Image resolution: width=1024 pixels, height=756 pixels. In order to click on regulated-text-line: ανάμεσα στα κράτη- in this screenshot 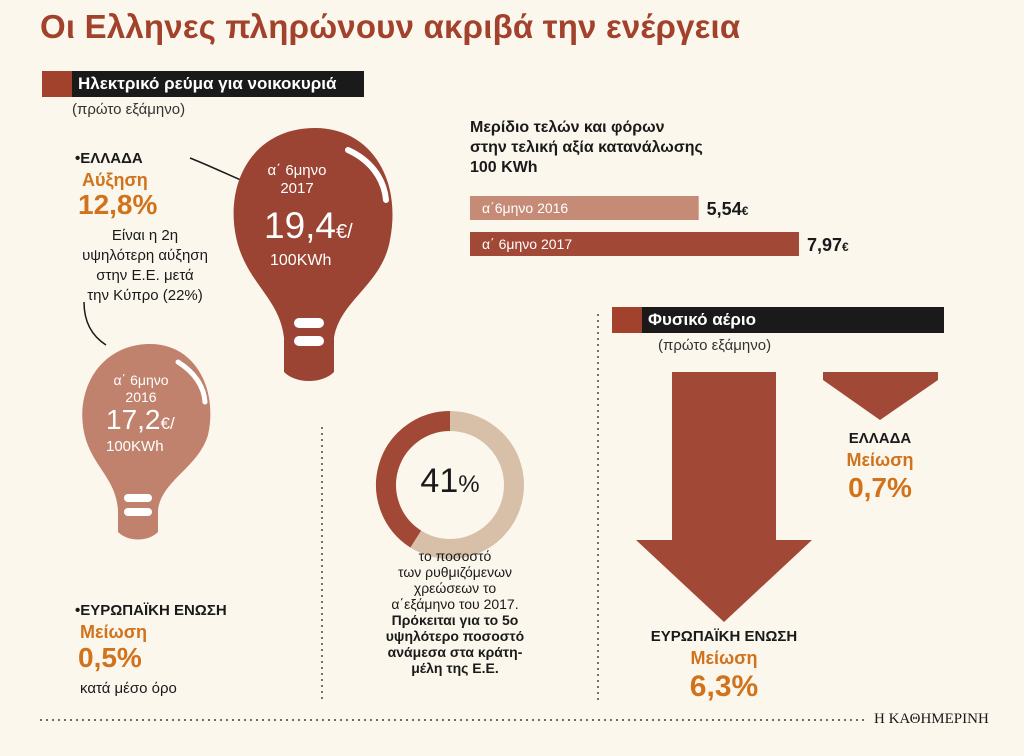, I will do `click(455, 652)`.